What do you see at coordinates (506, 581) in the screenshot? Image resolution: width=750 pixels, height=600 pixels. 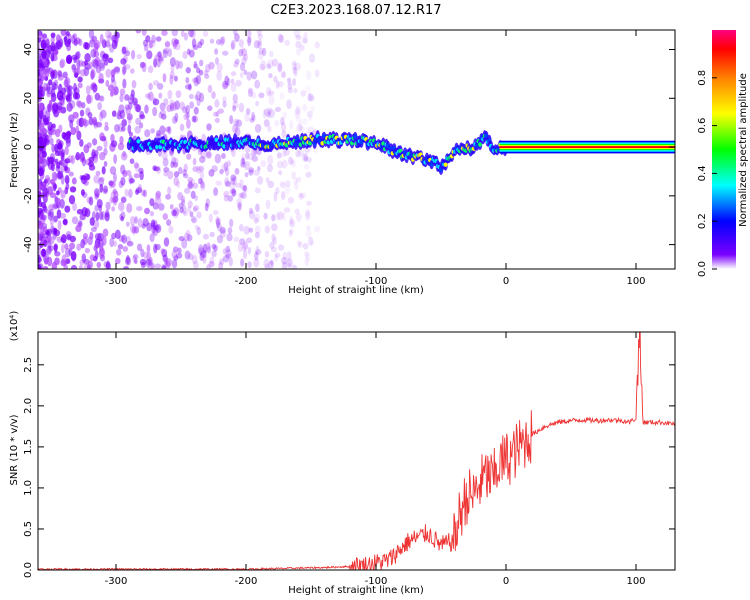 I see `snr-x-tick-label: 0` at bounding box center [506, 581].